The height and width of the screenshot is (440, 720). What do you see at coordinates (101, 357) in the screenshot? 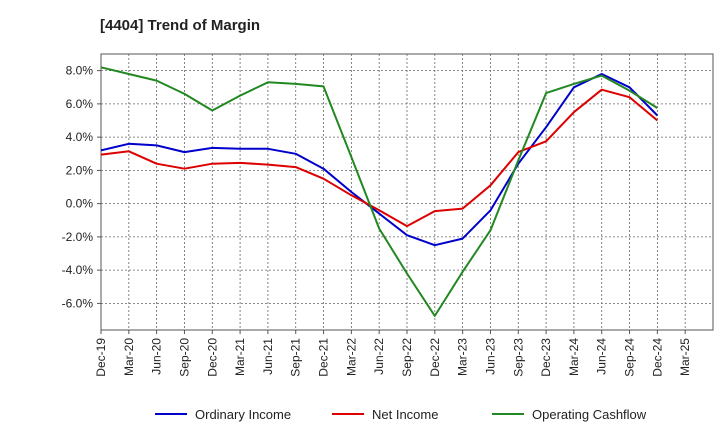
I see `x-tick-label: Dec-19` at bounding box center [101, 357].